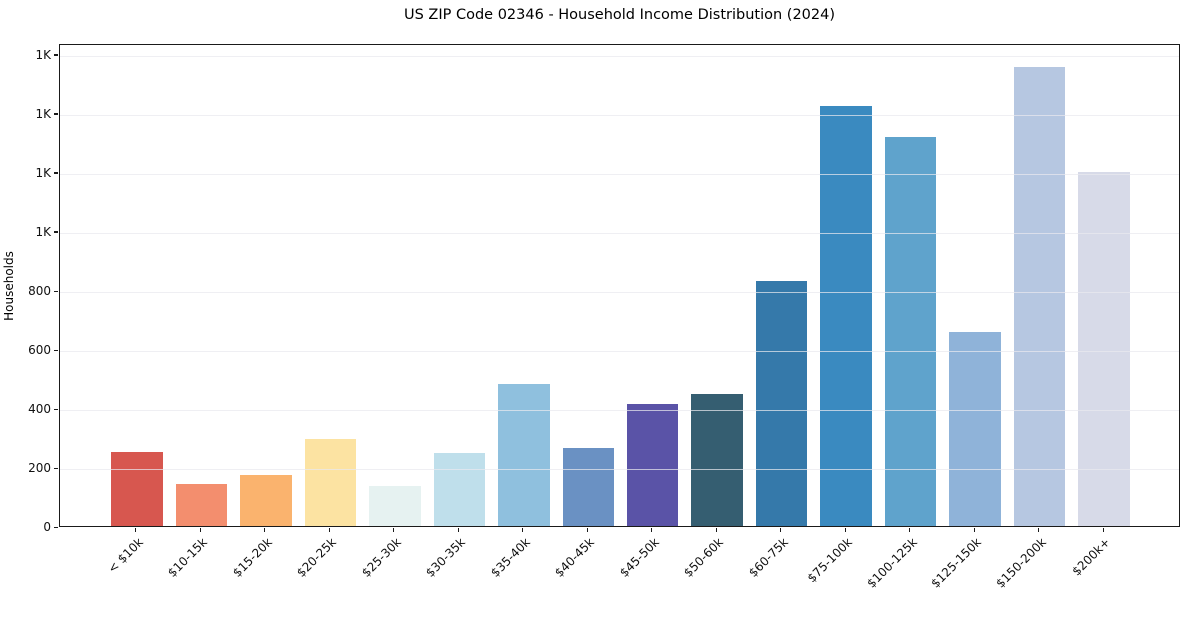 The image size is (1189, 623). What do you see at coordinates (39, 350) in the screenshot?
I see `y-tick-label: 600` at bounding box center [39, 350].